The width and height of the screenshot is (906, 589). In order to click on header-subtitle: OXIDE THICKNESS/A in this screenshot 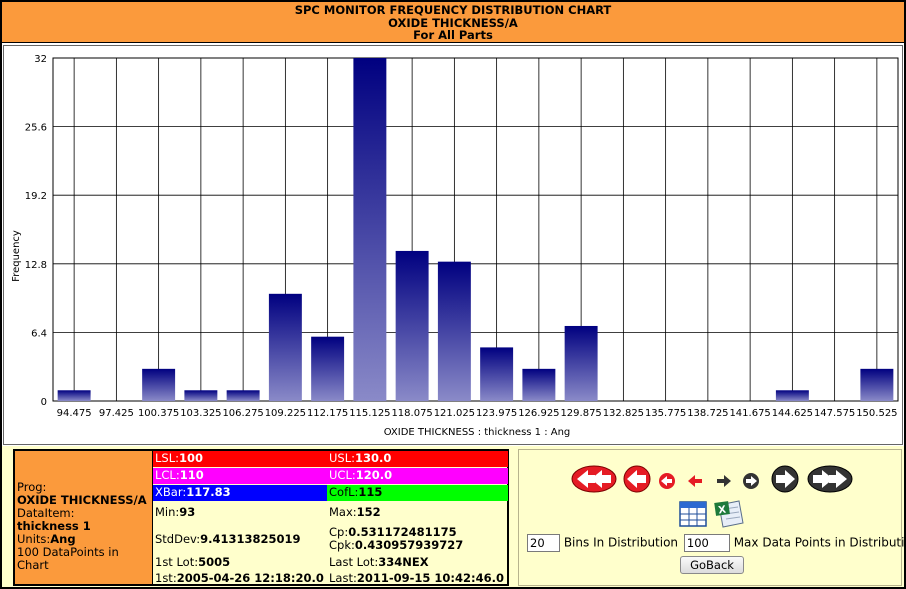, I will do `click(453, 22)`.